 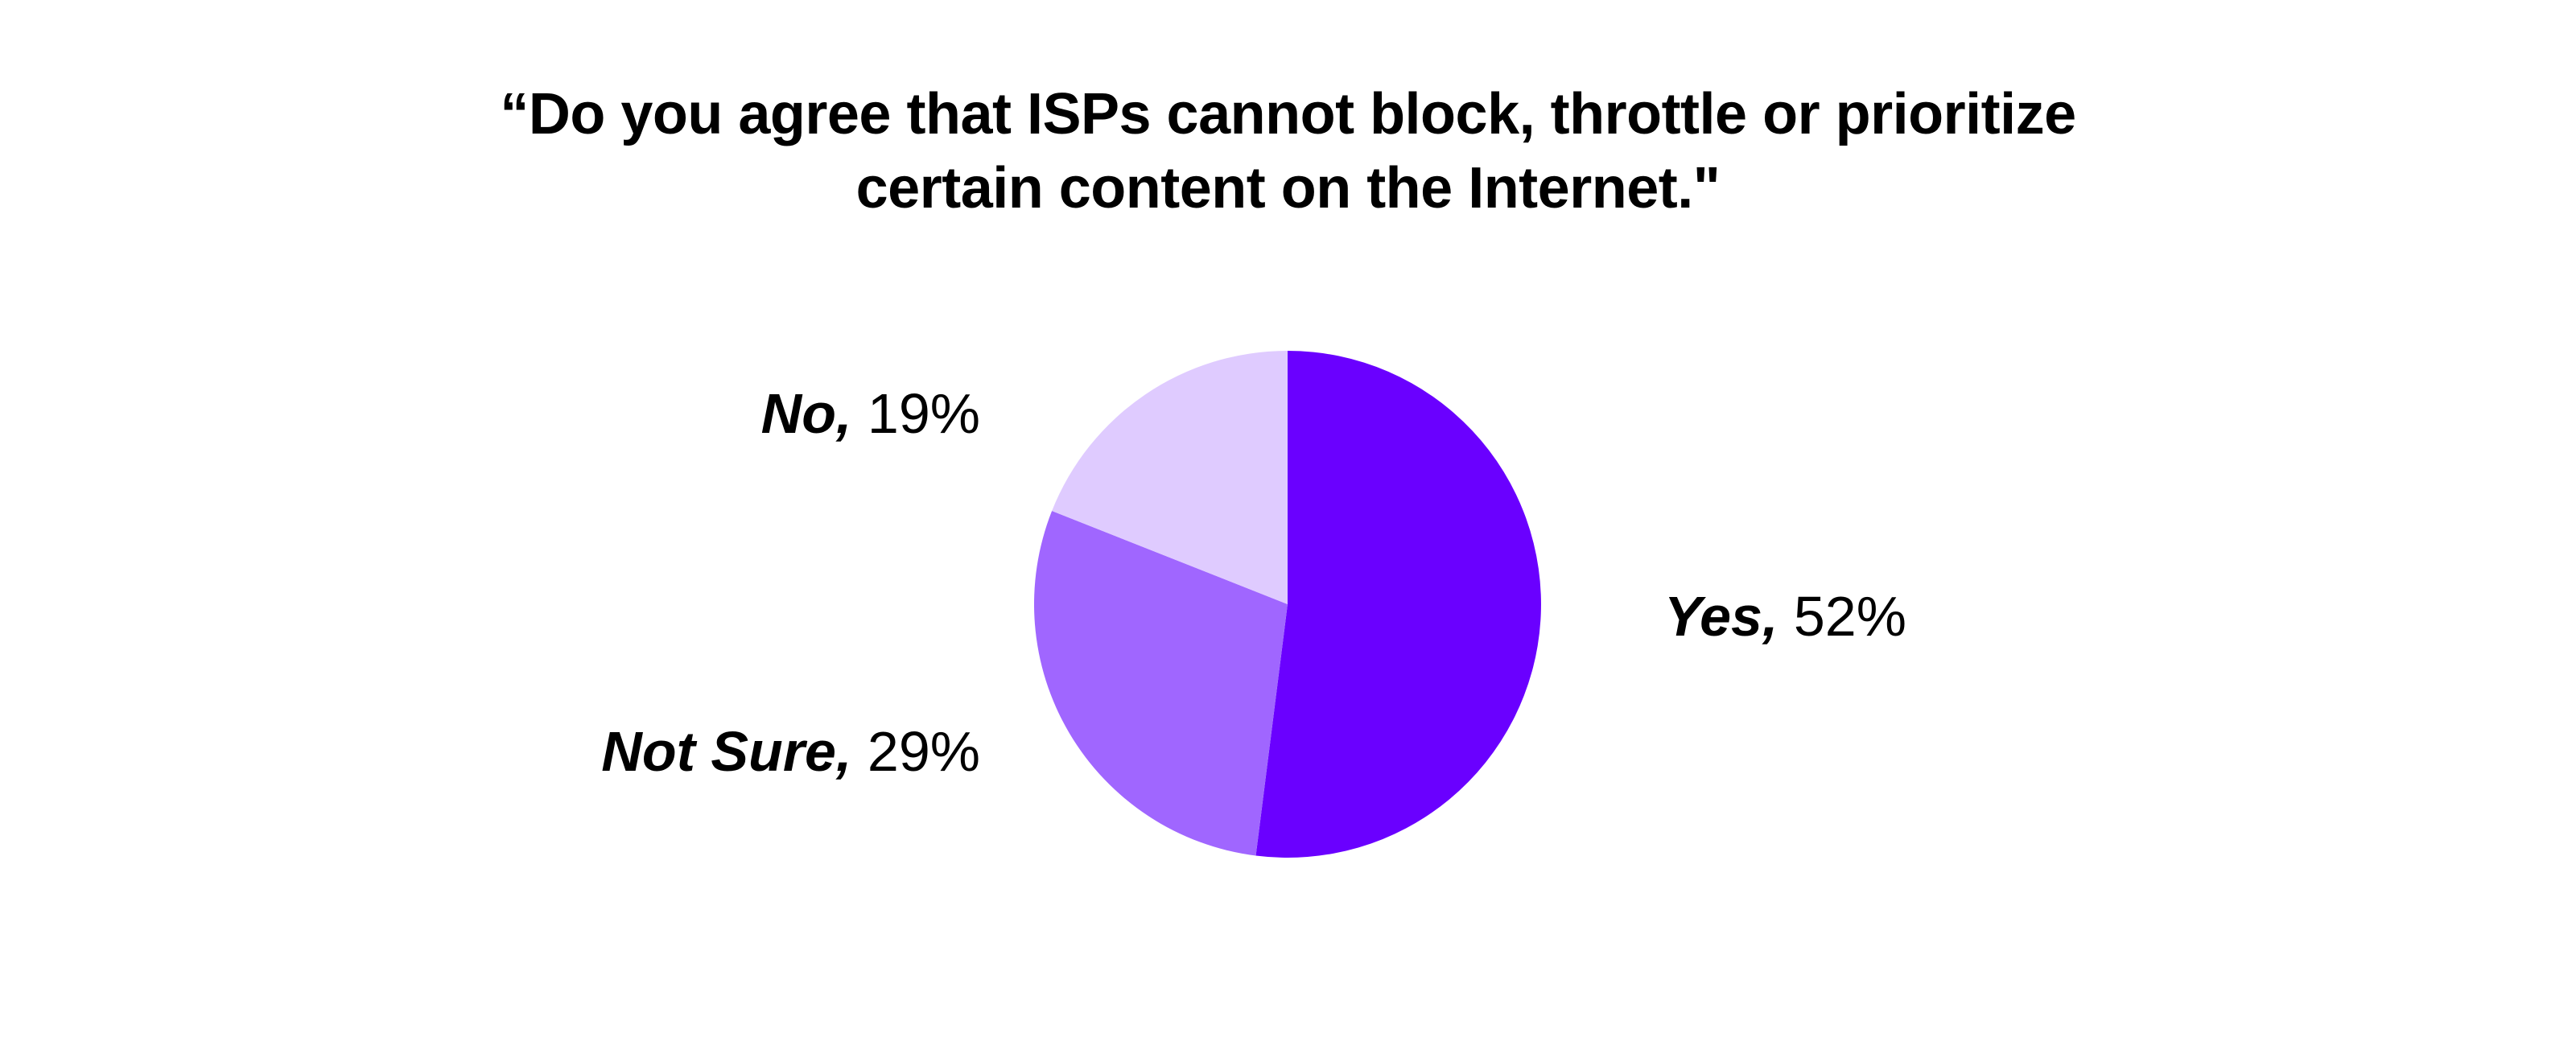 I want to click on slice-label-name: Yes,, so click(x=1721, y=616).